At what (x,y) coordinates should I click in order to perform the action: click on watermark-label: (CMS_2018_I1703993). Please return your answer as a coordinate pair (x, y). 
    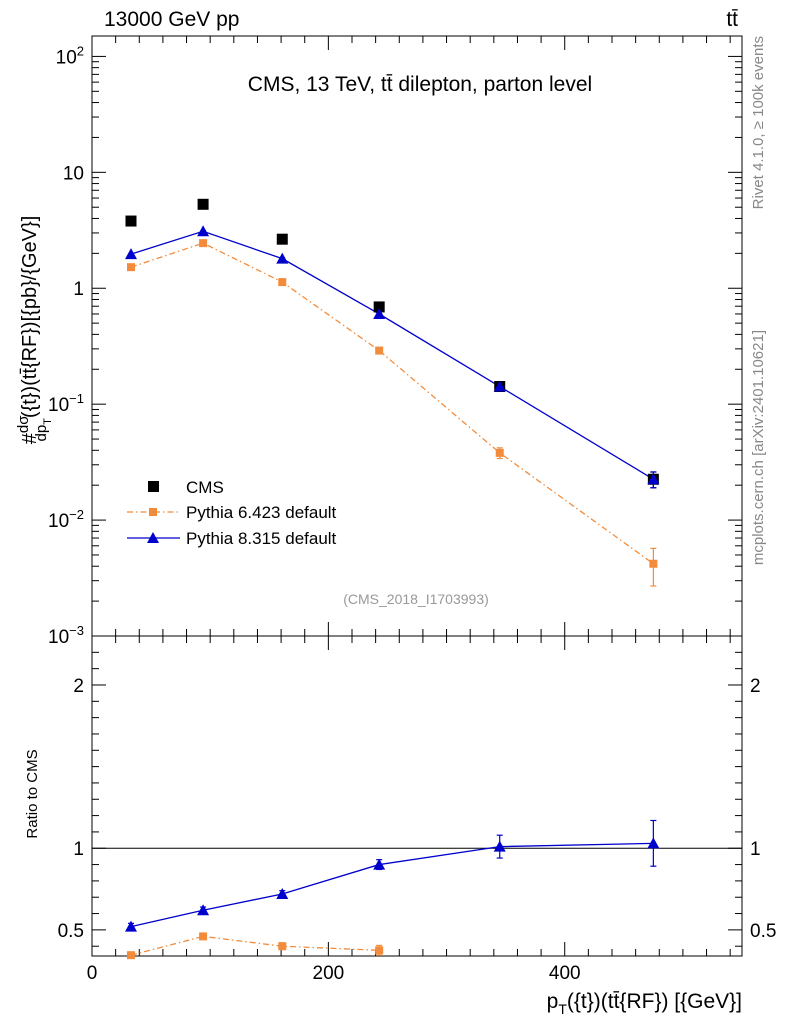
    Looking at the image, I should click on (416, 599).